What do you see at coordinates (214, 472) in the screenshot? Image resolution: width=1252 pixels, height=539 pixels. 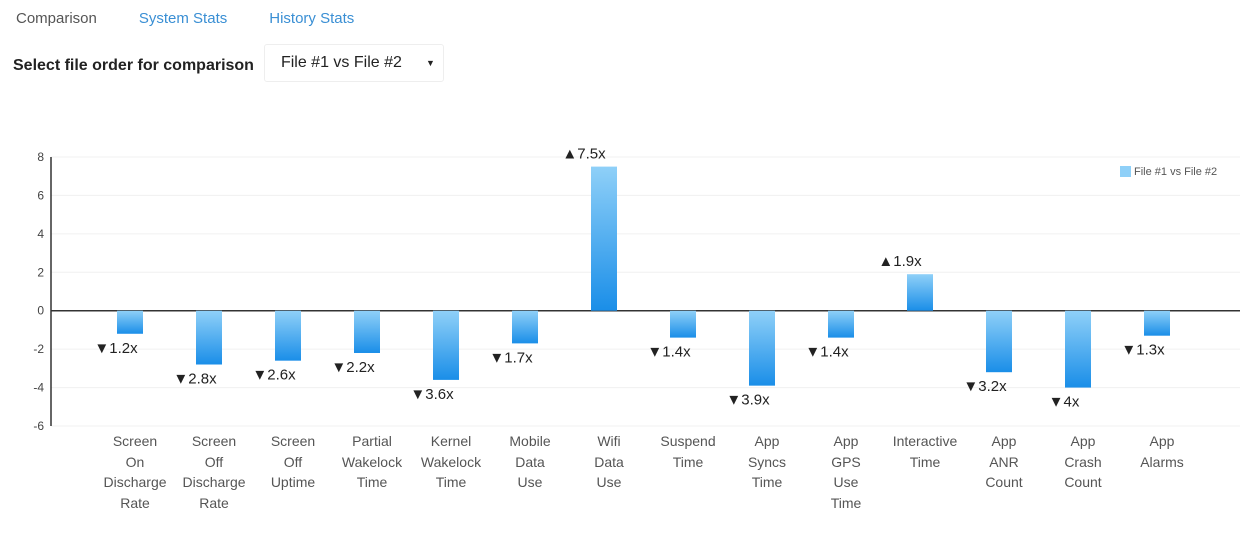 I see `x-tick-label: Screen Off Discharge Rate` at bounding box center [214, 472].